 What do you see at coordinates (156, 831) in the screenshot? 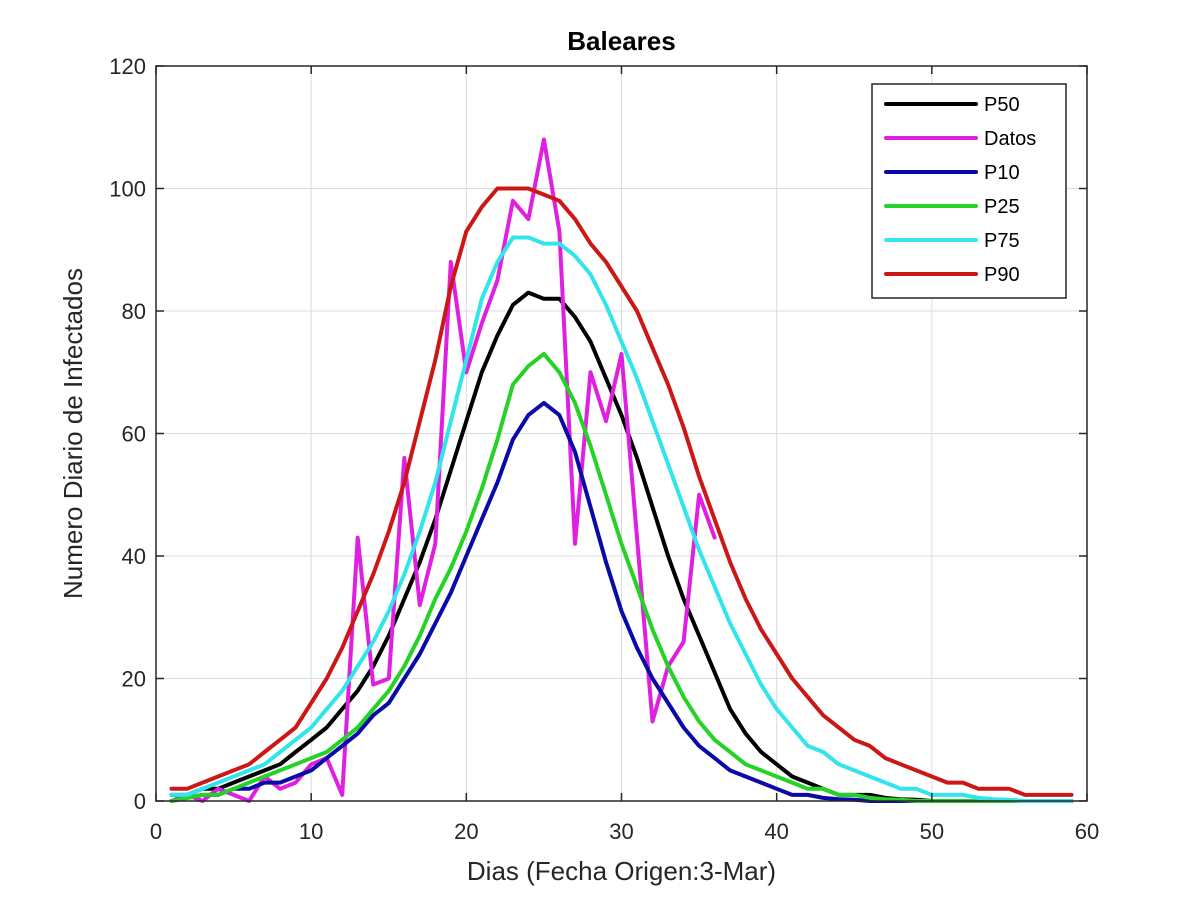
I see `x-tick-label: 0` at bounding box center [156, 831].